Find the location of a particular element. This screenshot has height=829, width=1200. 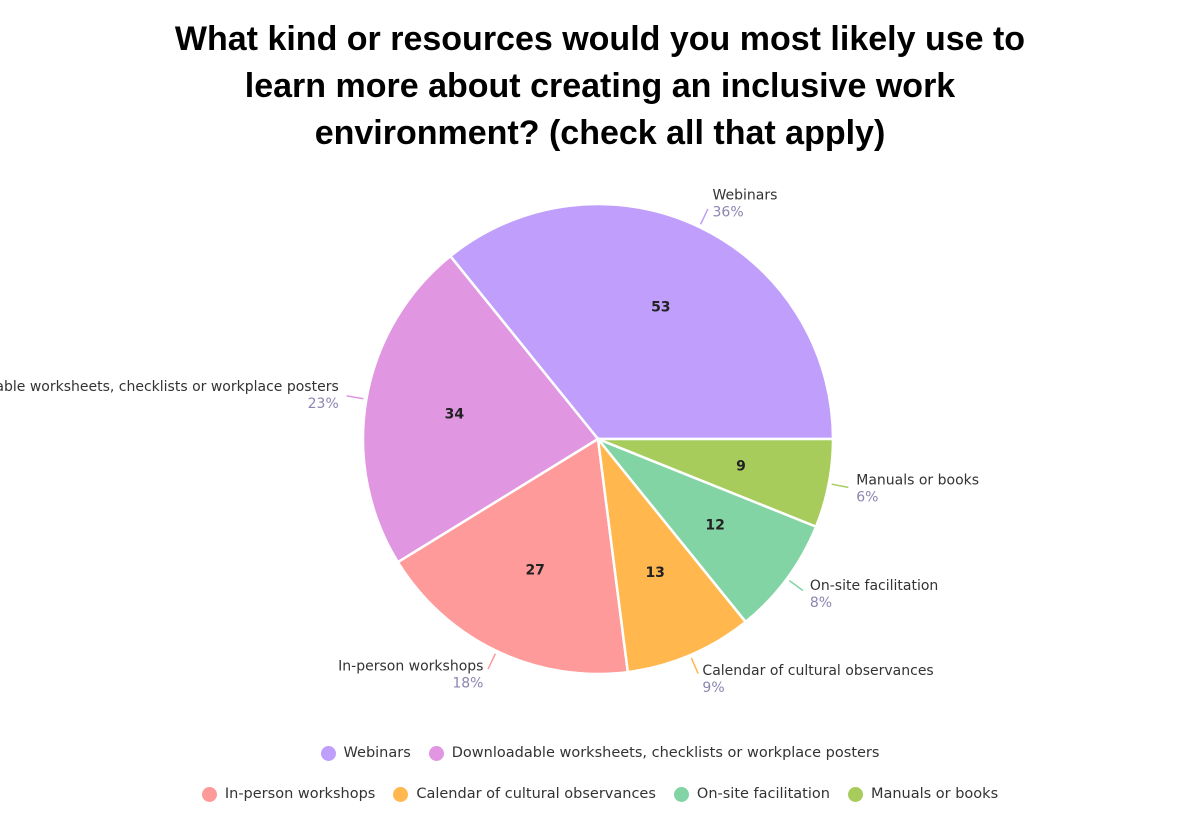

percent-label: 8% is located at coordinates (821, 603).